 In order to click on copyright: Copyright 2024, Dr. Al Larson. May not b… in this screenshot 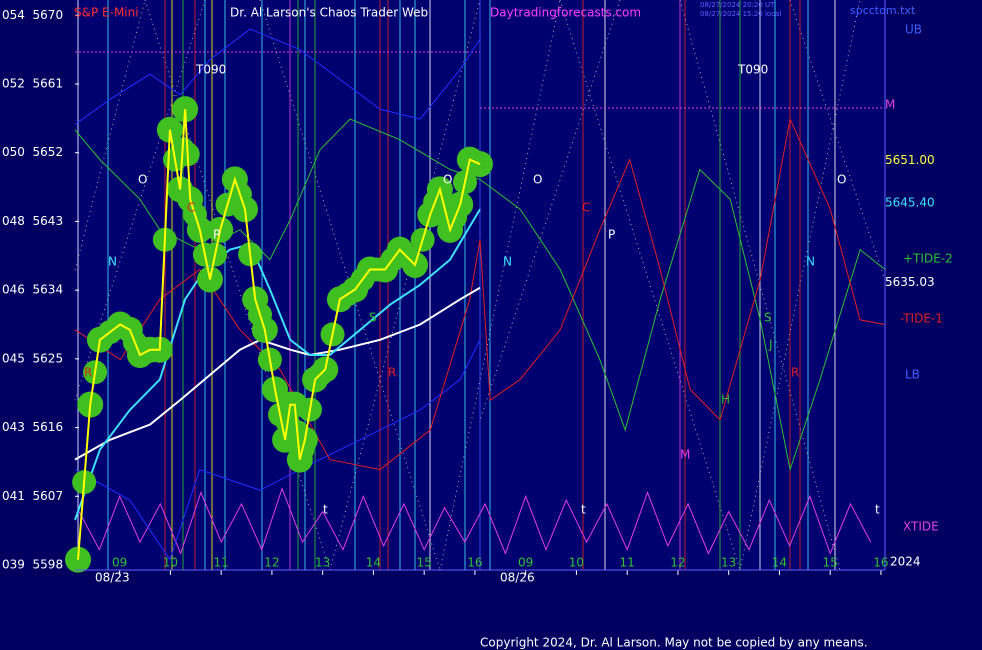, I will do `click(674, 643)`.